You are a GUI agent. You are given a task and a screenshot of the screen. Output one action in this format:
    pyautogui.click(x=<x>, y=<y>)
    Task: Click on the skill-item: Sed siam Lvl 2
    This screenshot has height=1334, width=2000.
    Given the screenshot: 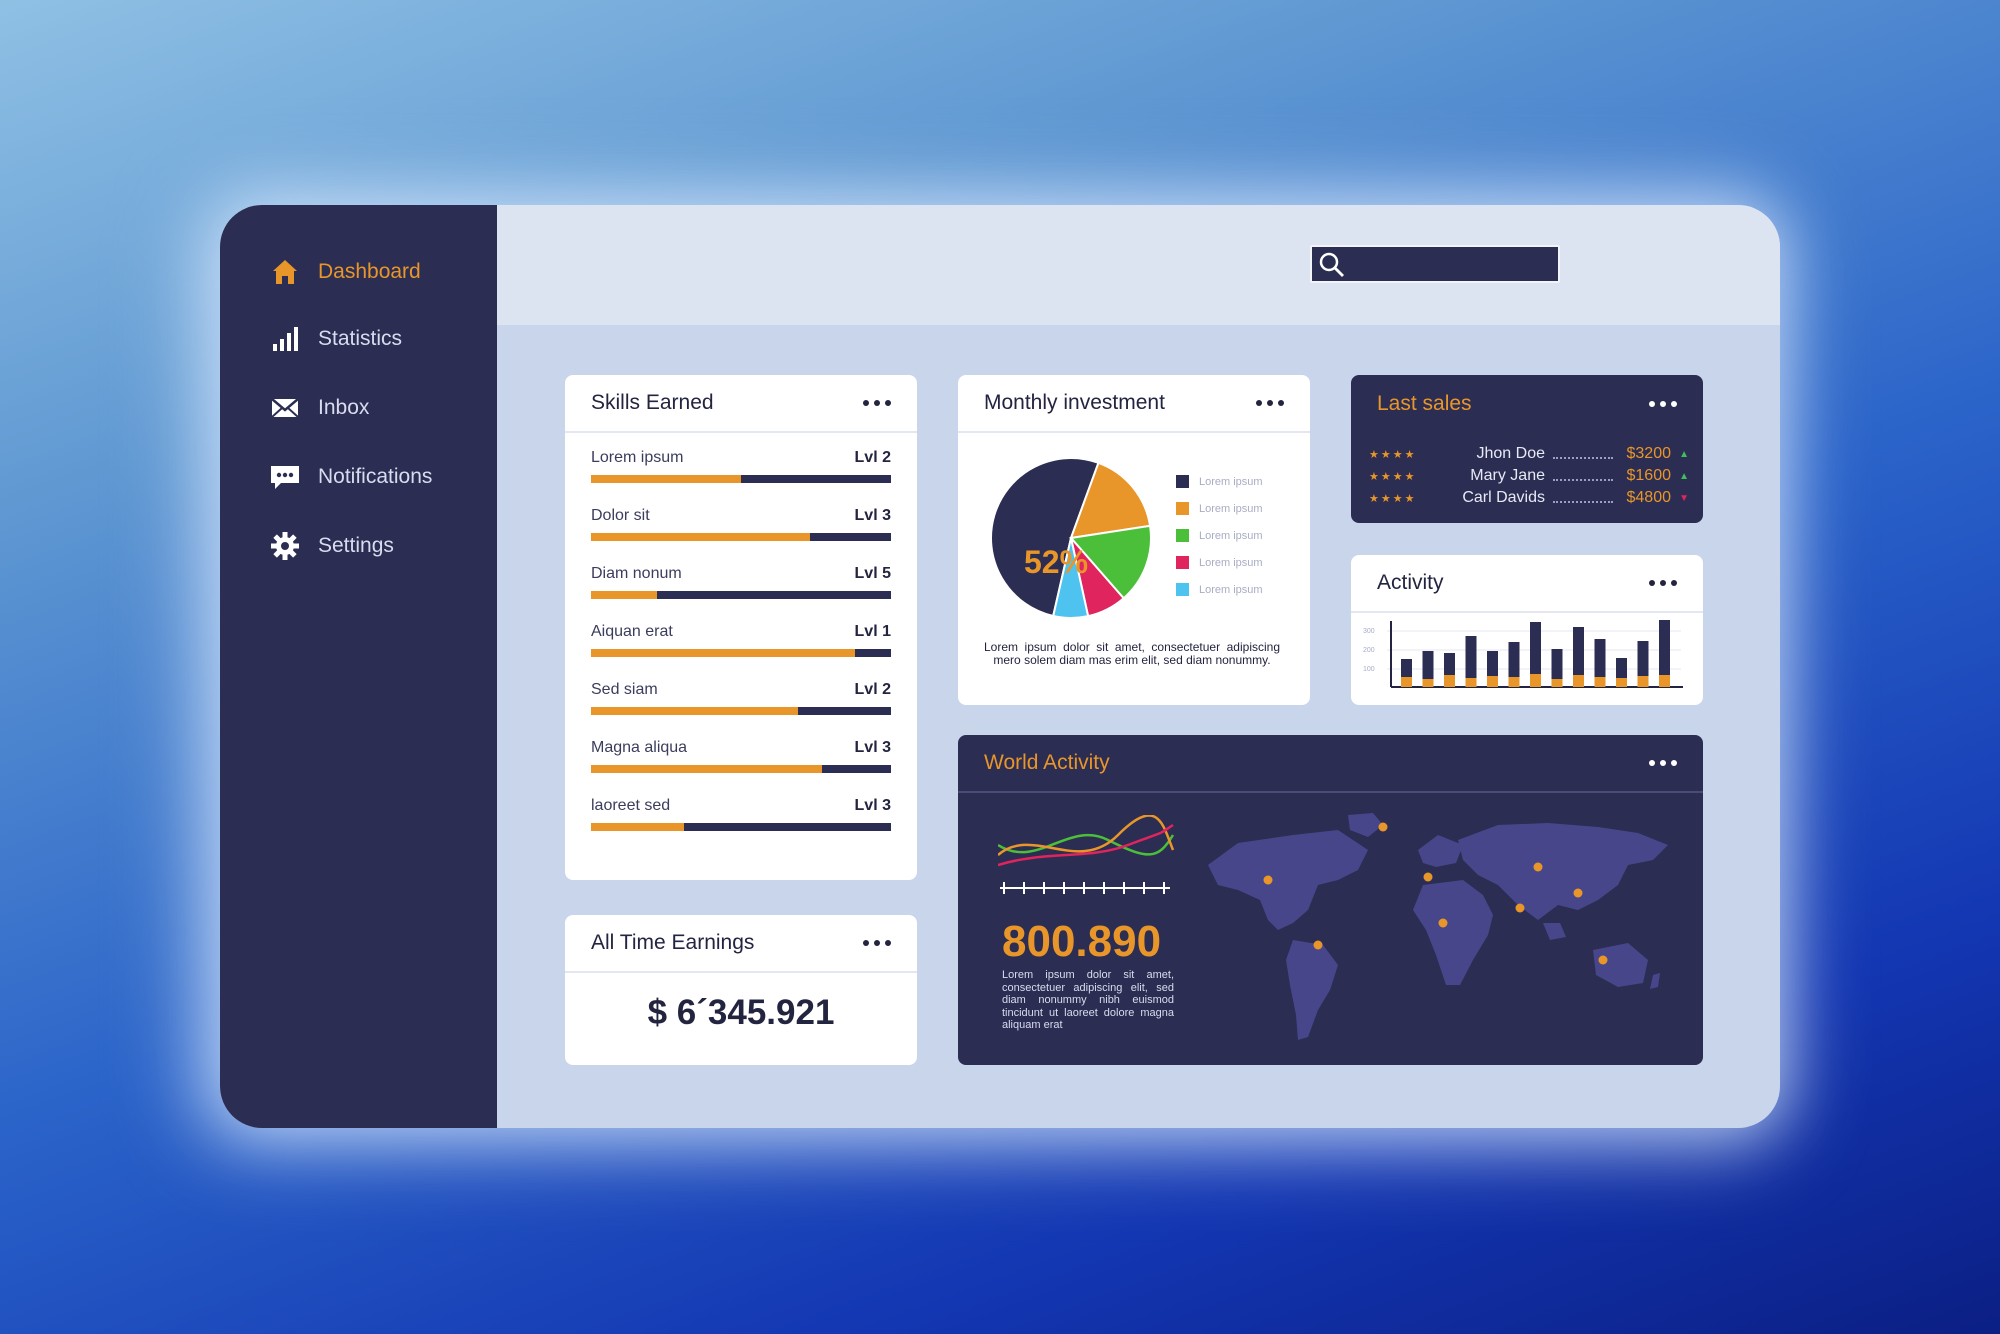 What is the action you would take?
    pyautogui.click(x=741, y=698)
    